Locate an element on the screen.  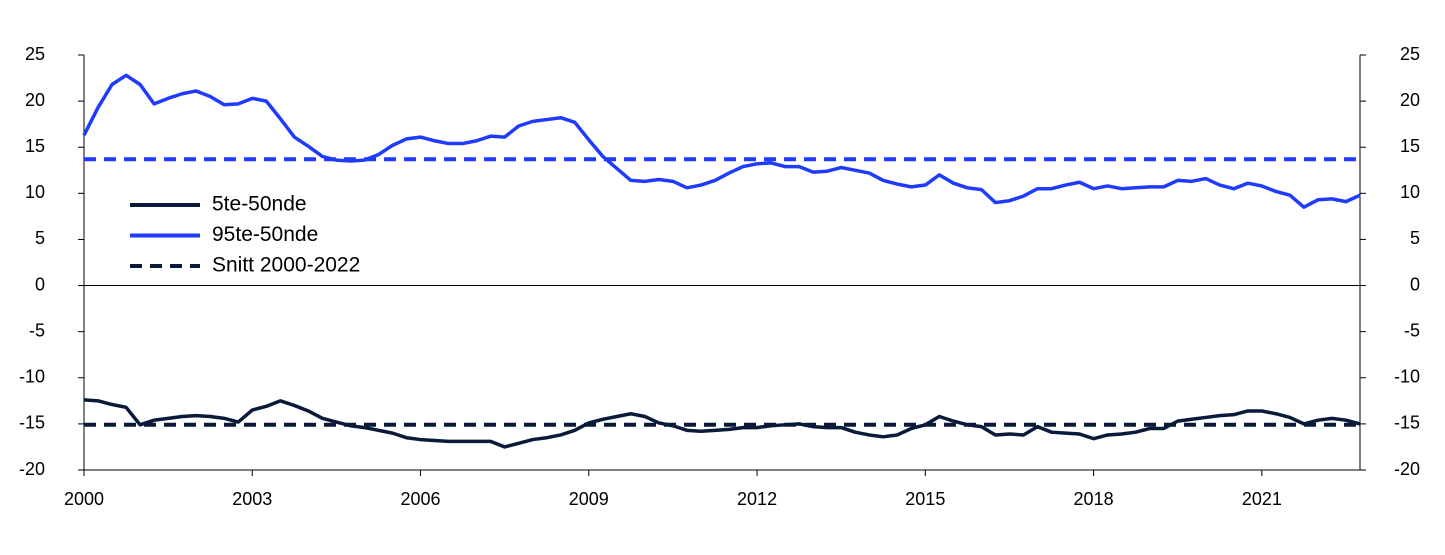
y-tick-label: 15 is located at coordinates (35, 146).